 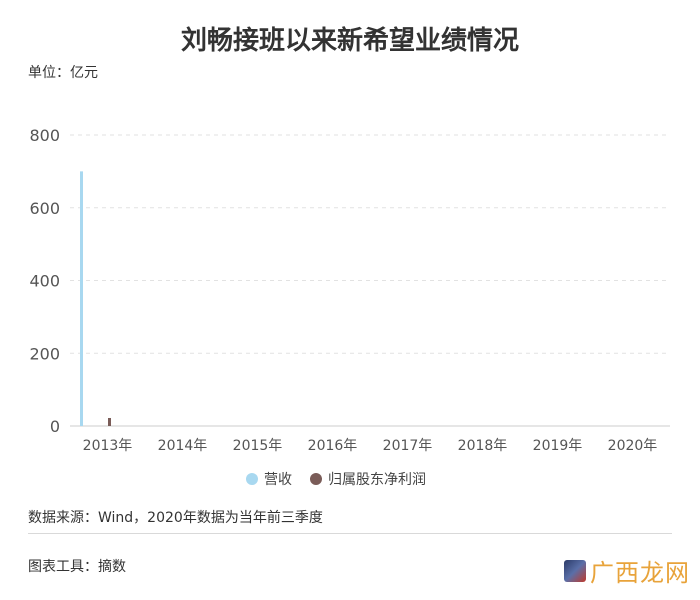 I want to click on x-tick-label-5: 2018年, so click(x=483, y=446).